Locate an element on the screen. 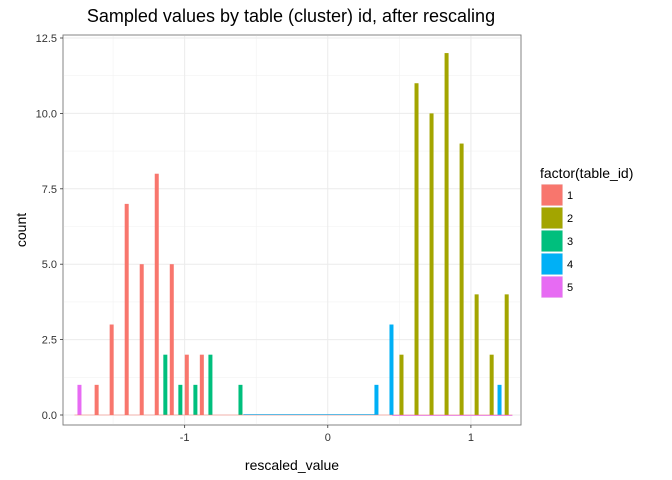 This screenshot has width=672, height=480. y-tick-label: 12.5 is located at coordinates (46, 39).